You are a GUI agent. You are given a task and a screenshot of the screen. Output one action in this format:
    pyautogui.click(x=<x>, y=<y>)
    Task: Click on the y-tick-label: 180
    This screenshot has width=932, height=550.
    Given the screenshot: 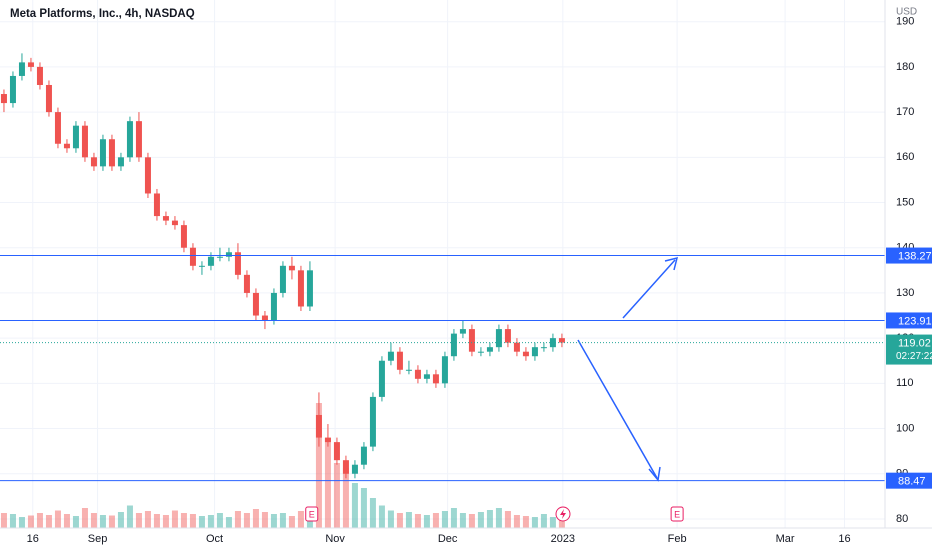 What is the action you would take?
    pyautogui.click(x=905, y=67)
    